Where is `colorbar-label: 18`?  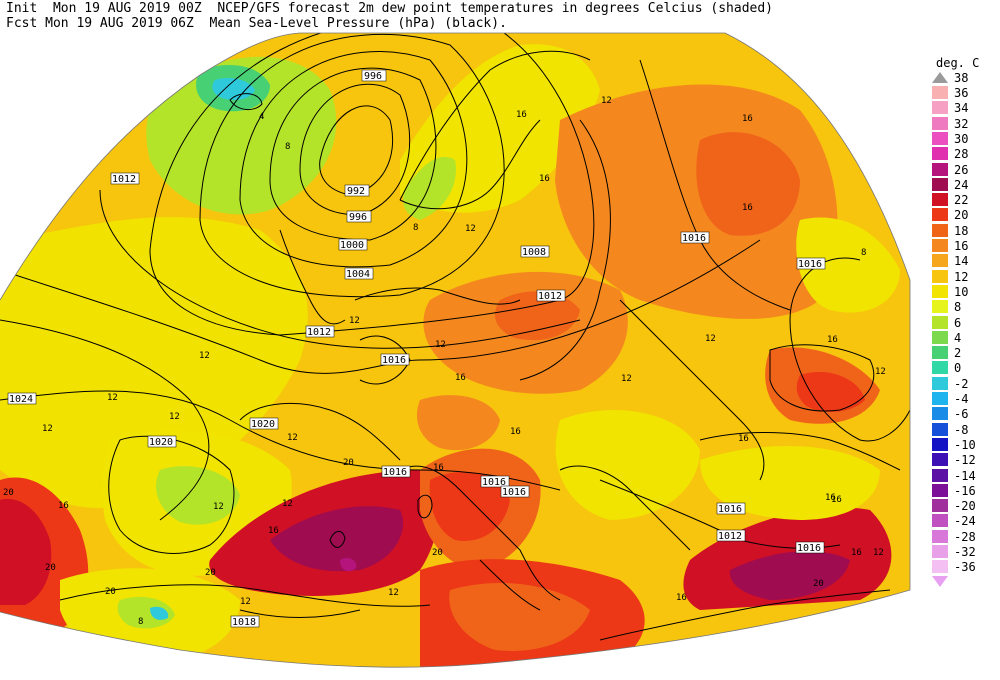 colorbar-label: 18 is located at coordinates (961, 230).